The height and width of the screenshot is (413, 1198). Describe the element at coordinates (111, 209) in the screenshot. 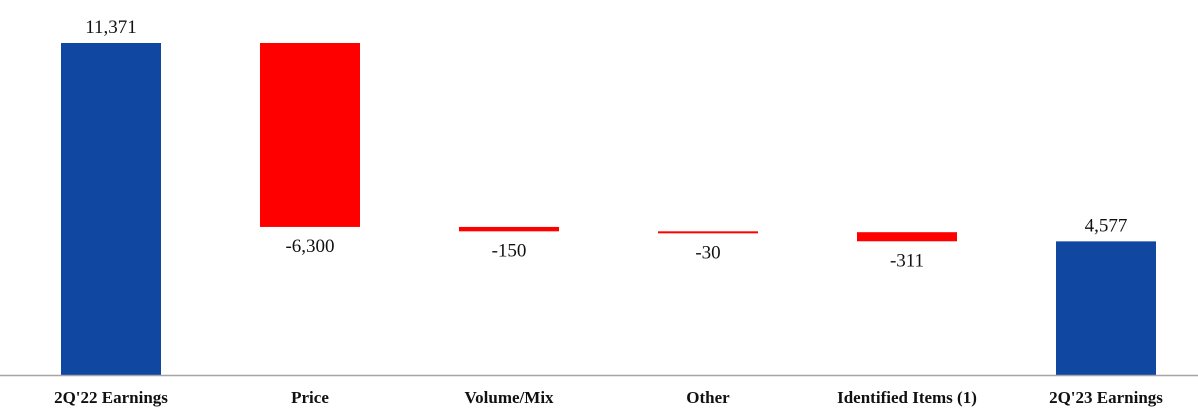

I see `bar-2q-22-earnings` at that location.